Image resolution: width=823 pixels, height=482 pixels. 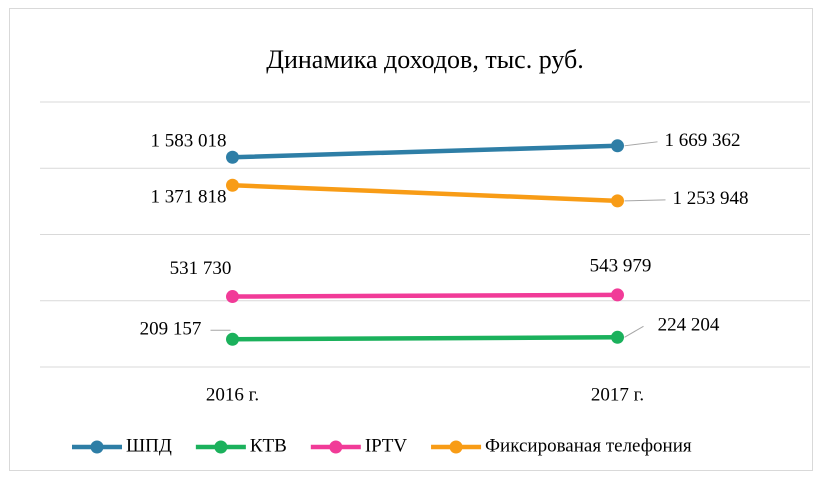 What do you see at coordinates (189, 197) in the screenshot?
I see `data-label: 1 371 818` at bounding box center [189, 197].